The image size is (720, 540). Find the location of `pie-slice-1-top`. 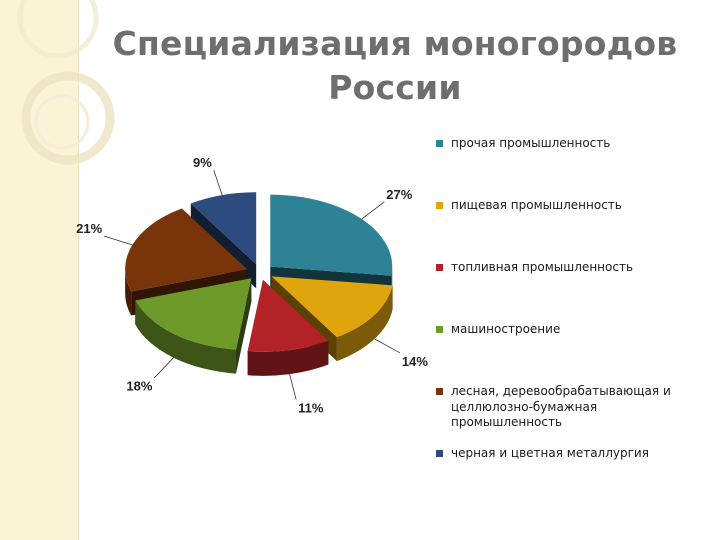

pie-slice-1-top is located at coordinates (331, 235).